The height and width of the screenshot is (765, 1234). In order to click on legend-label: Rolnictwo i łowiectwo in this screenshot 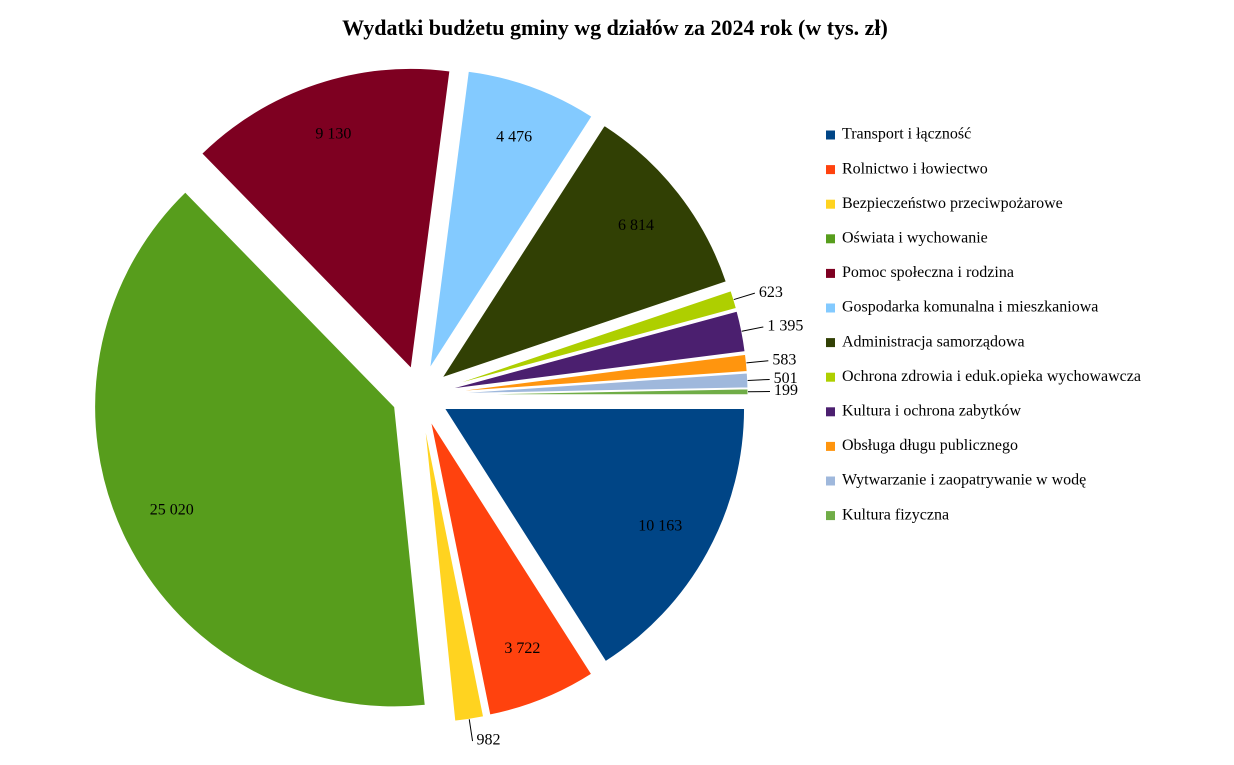, I will do `click(915, 168)`.